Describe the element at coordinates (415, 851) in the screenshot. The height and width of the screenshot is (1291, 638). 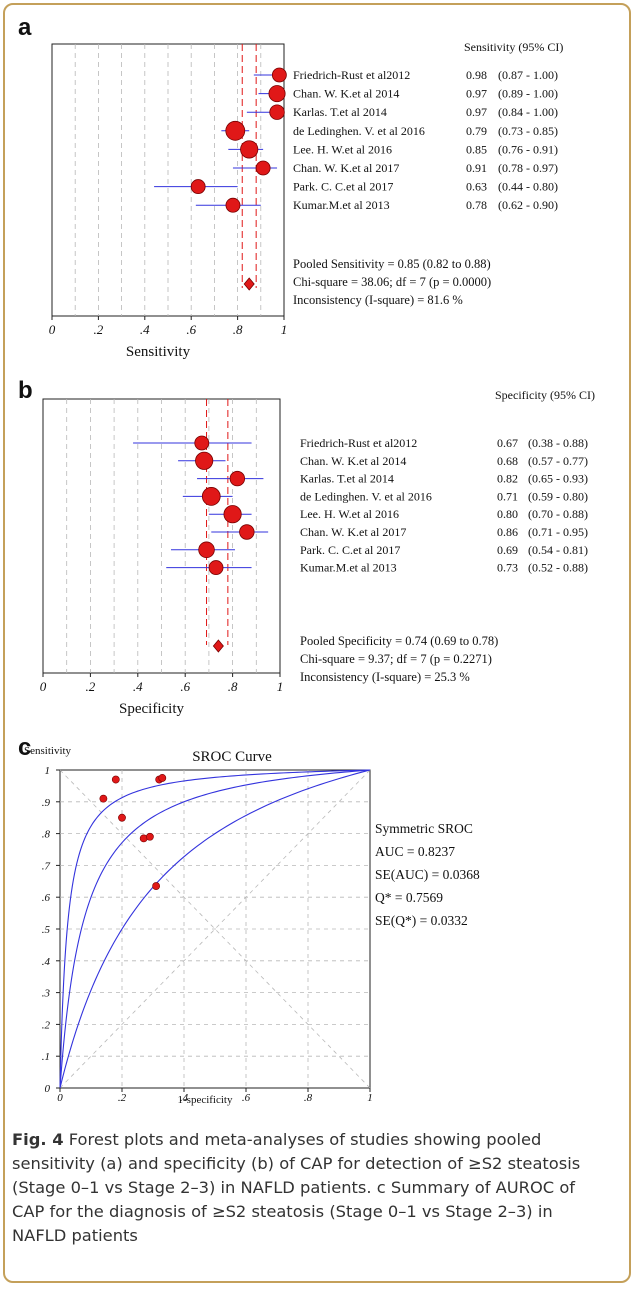
I see `sroc-annotation: AUC = 0.8237` at that location.